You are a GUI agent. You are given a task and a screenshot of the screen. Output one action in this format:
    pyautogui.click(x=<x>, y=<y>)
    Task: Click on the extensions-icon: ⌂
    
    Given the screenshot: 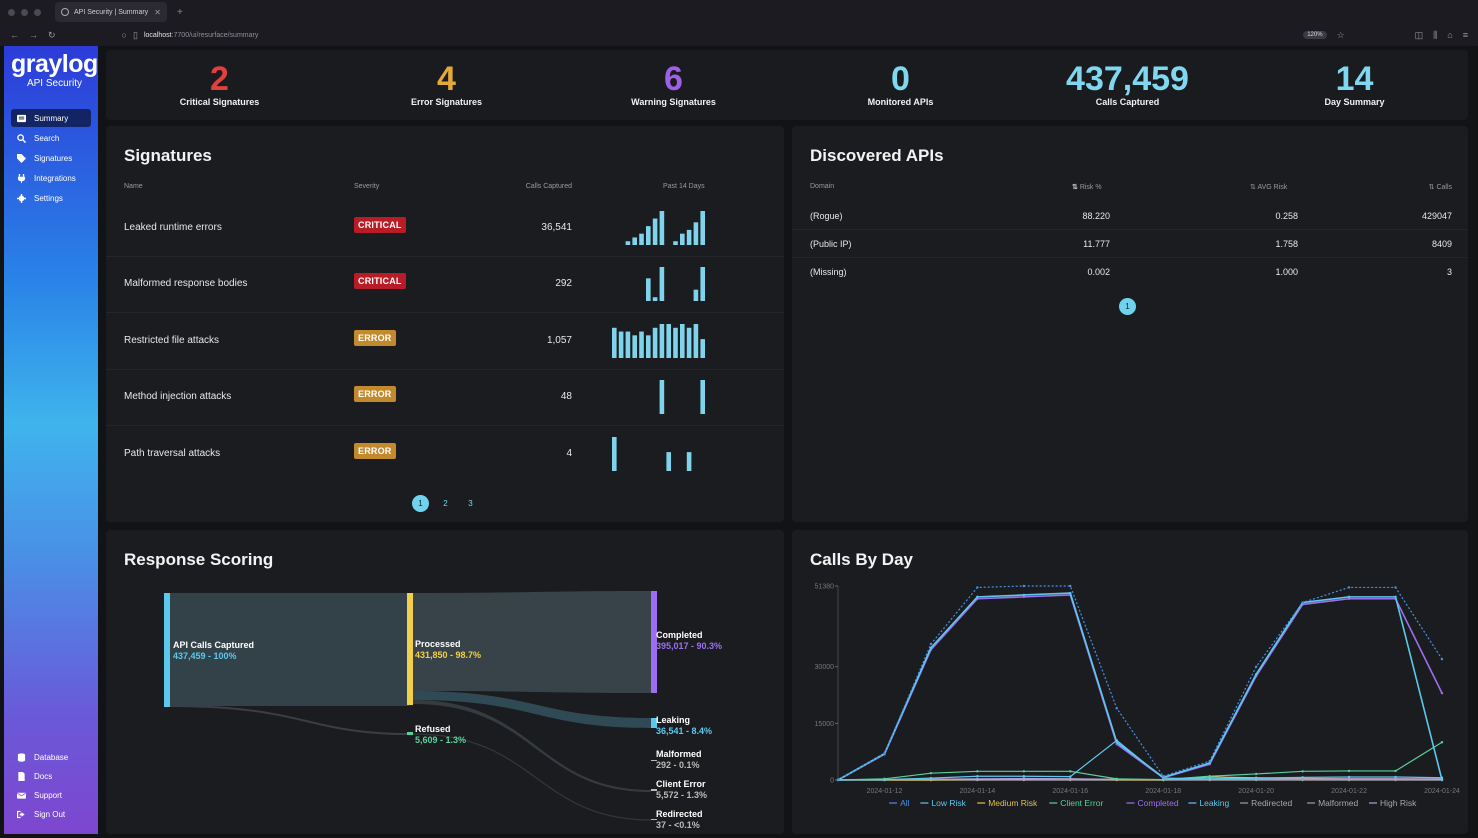 What is the action you would take?
    pyautogui.click(x=1450, y=35)
    